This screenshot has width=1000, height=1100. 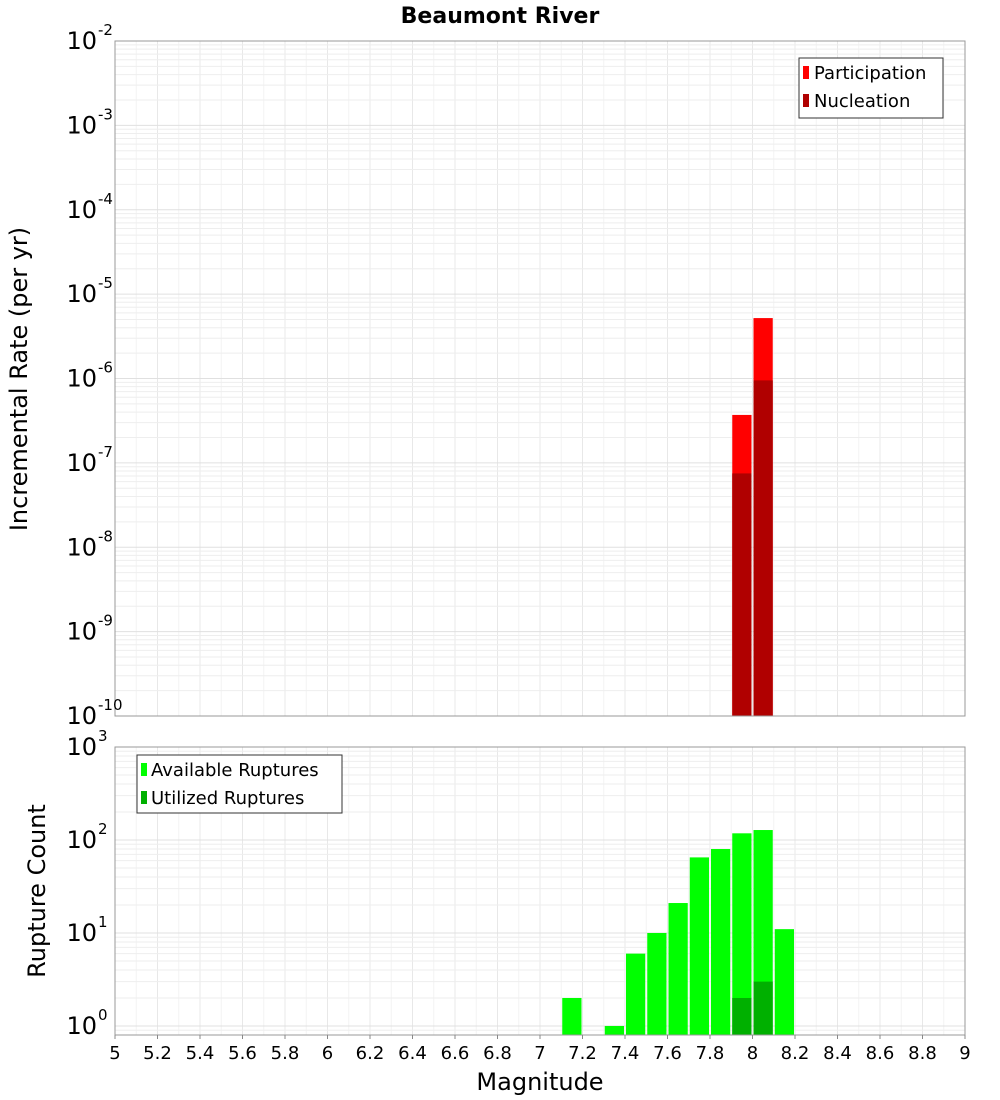 What do you see at coordinates (870, 73) in the screenshot?
I see `legend-label-participation: Participation` at bounding box center [870, 73].